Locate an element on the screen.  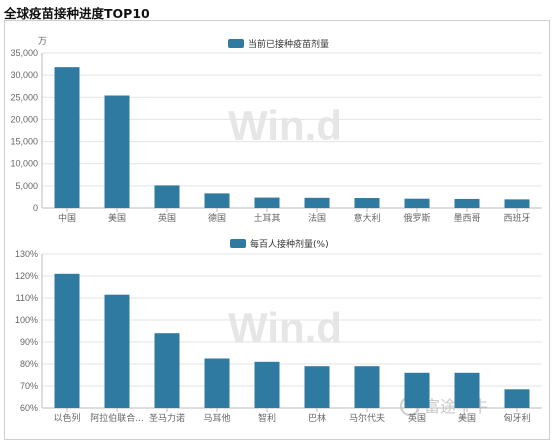
bottom-y-axis: 60% 70% 80% 90% 100% 110% 120% 130% is located at coordinates (26, 331).